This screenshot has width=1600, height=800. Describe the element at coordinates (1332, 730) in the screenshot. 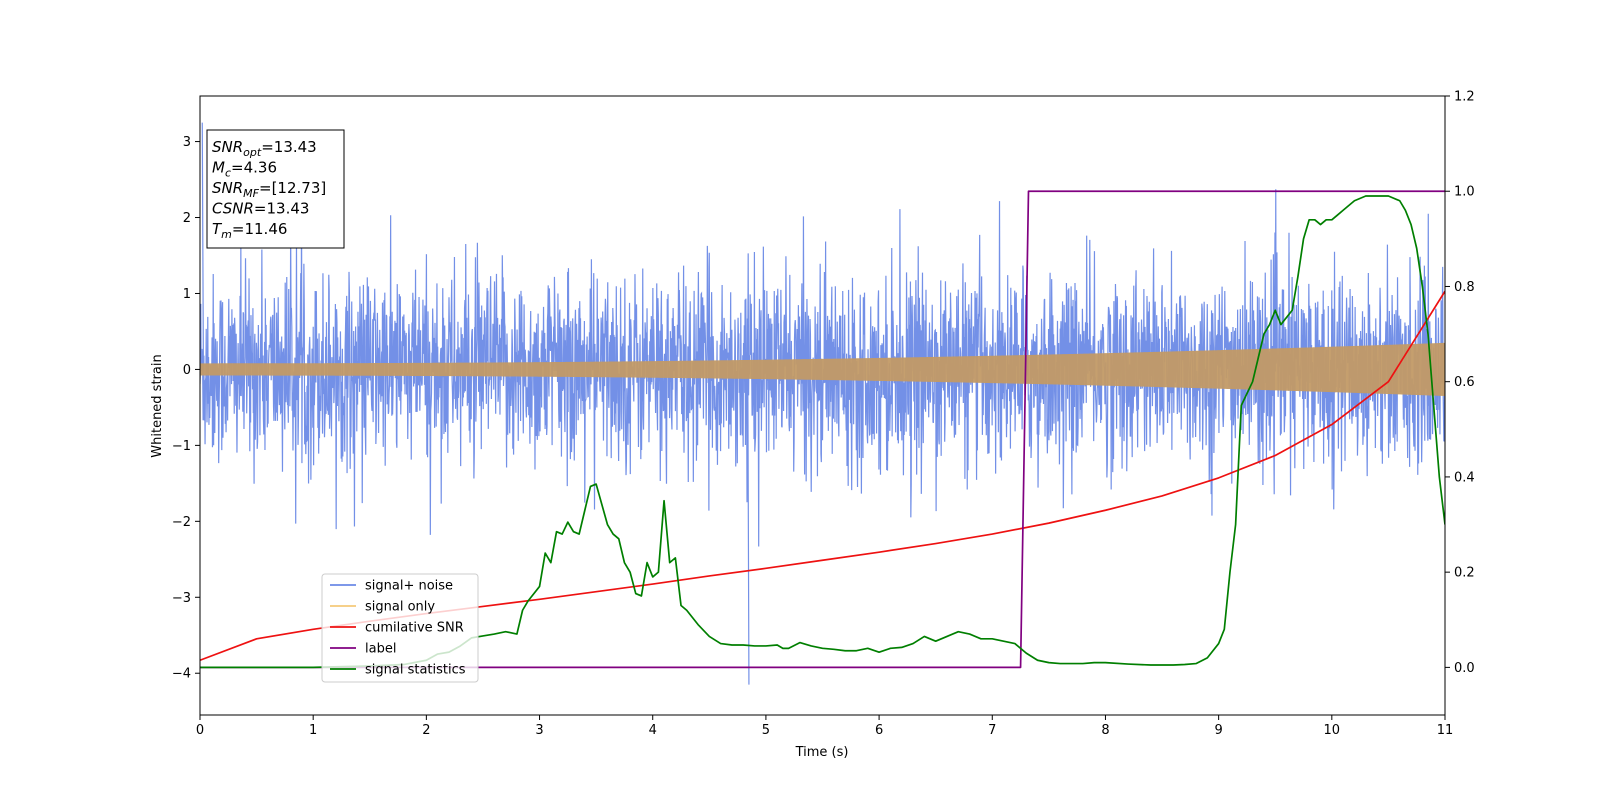

I see `x-tick-label: 10` at that location.